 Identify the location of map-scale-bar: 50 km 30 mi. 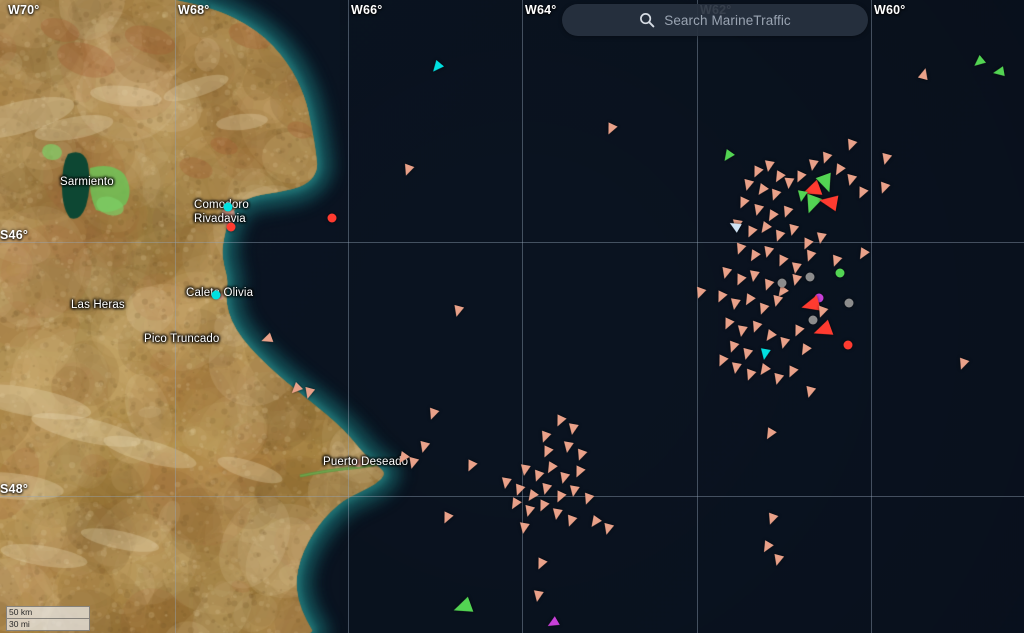
(48, 618).